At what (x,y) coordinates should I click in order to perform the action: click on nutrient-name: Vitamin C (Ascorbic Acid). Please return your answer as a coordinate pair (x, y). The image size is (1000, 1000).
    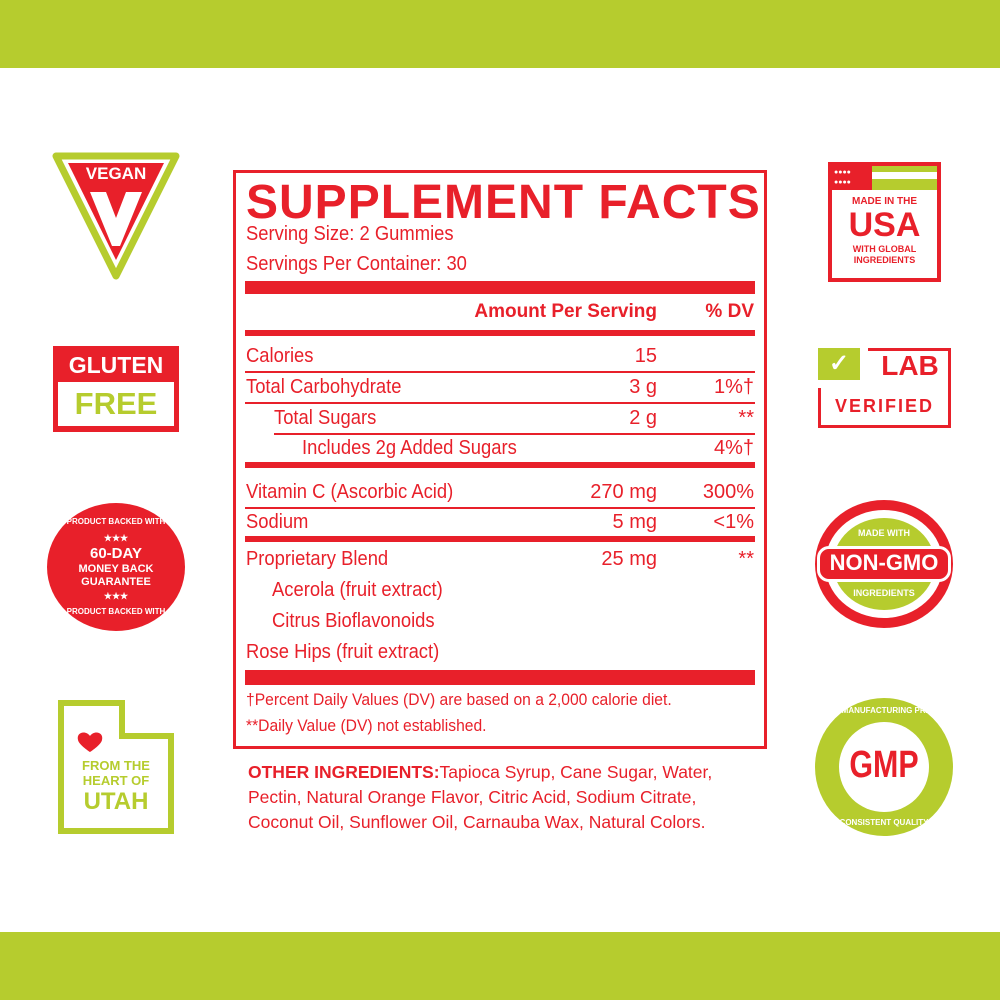
    Looking at the image, I should click on (350, 492).